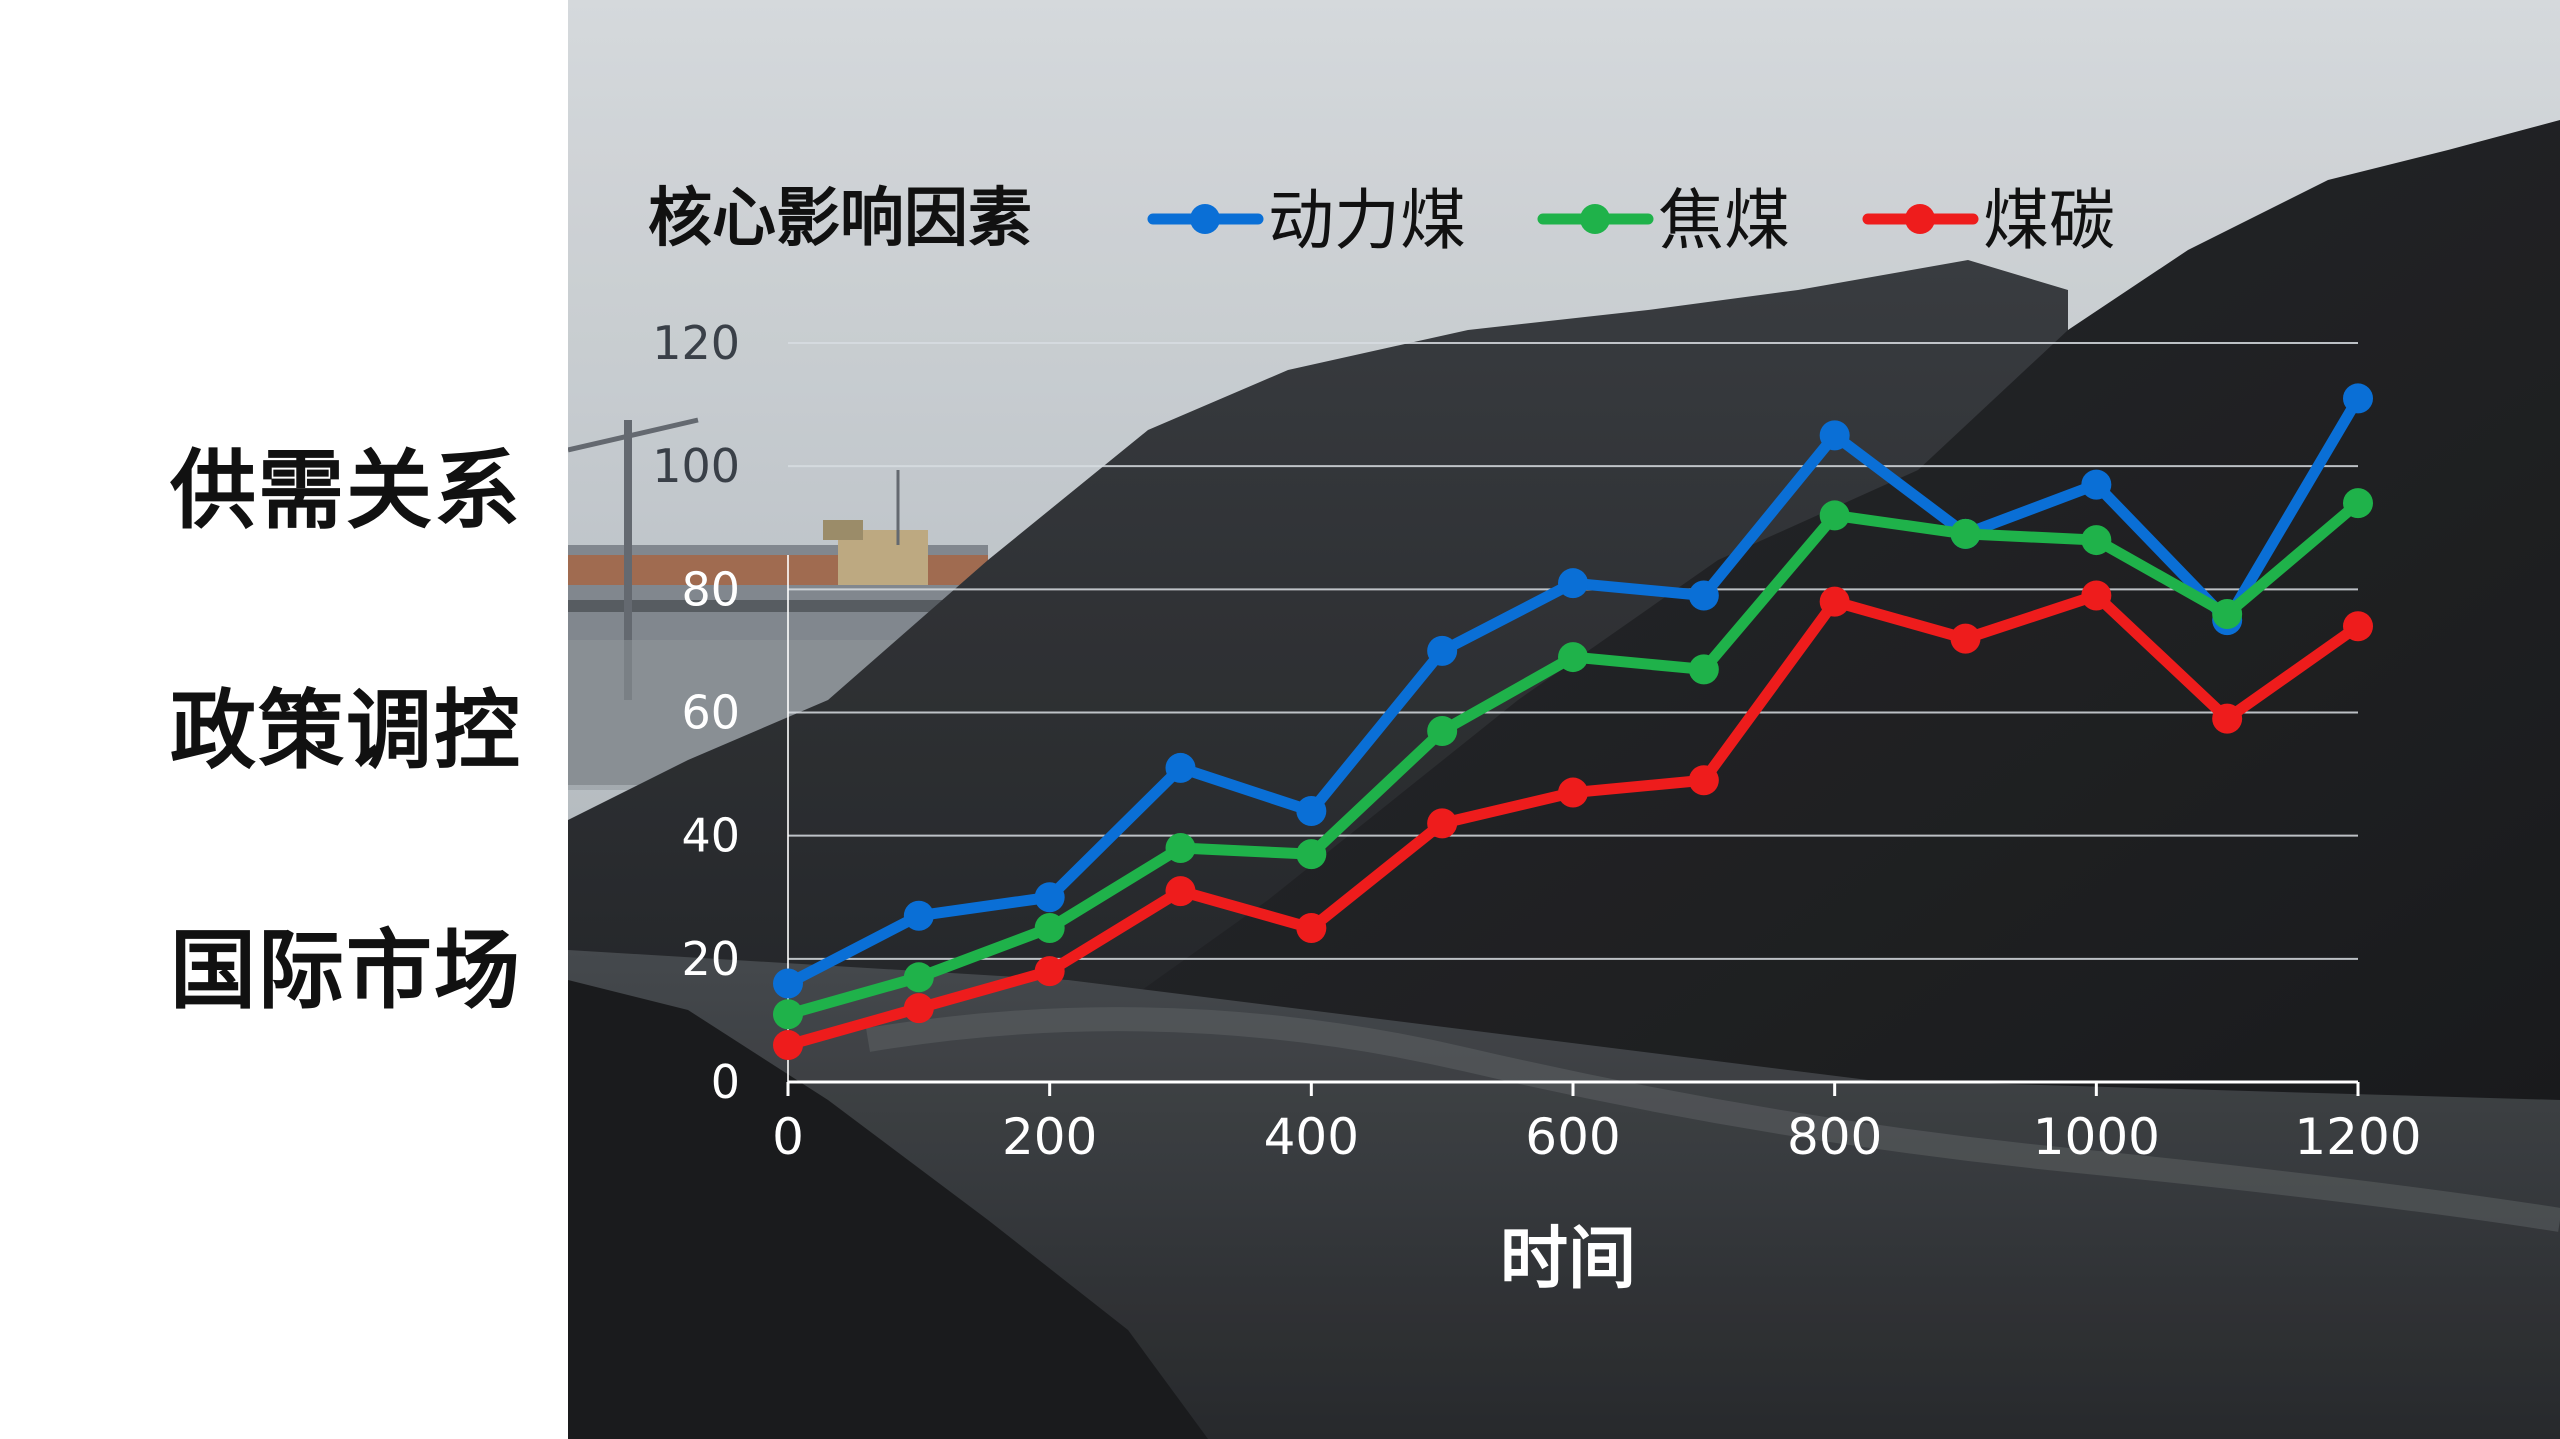  What do you see at coordinates (840, 219) in the screenshot?
I see `chart-title: 核心影响因素` at bounding box center [840, 219].